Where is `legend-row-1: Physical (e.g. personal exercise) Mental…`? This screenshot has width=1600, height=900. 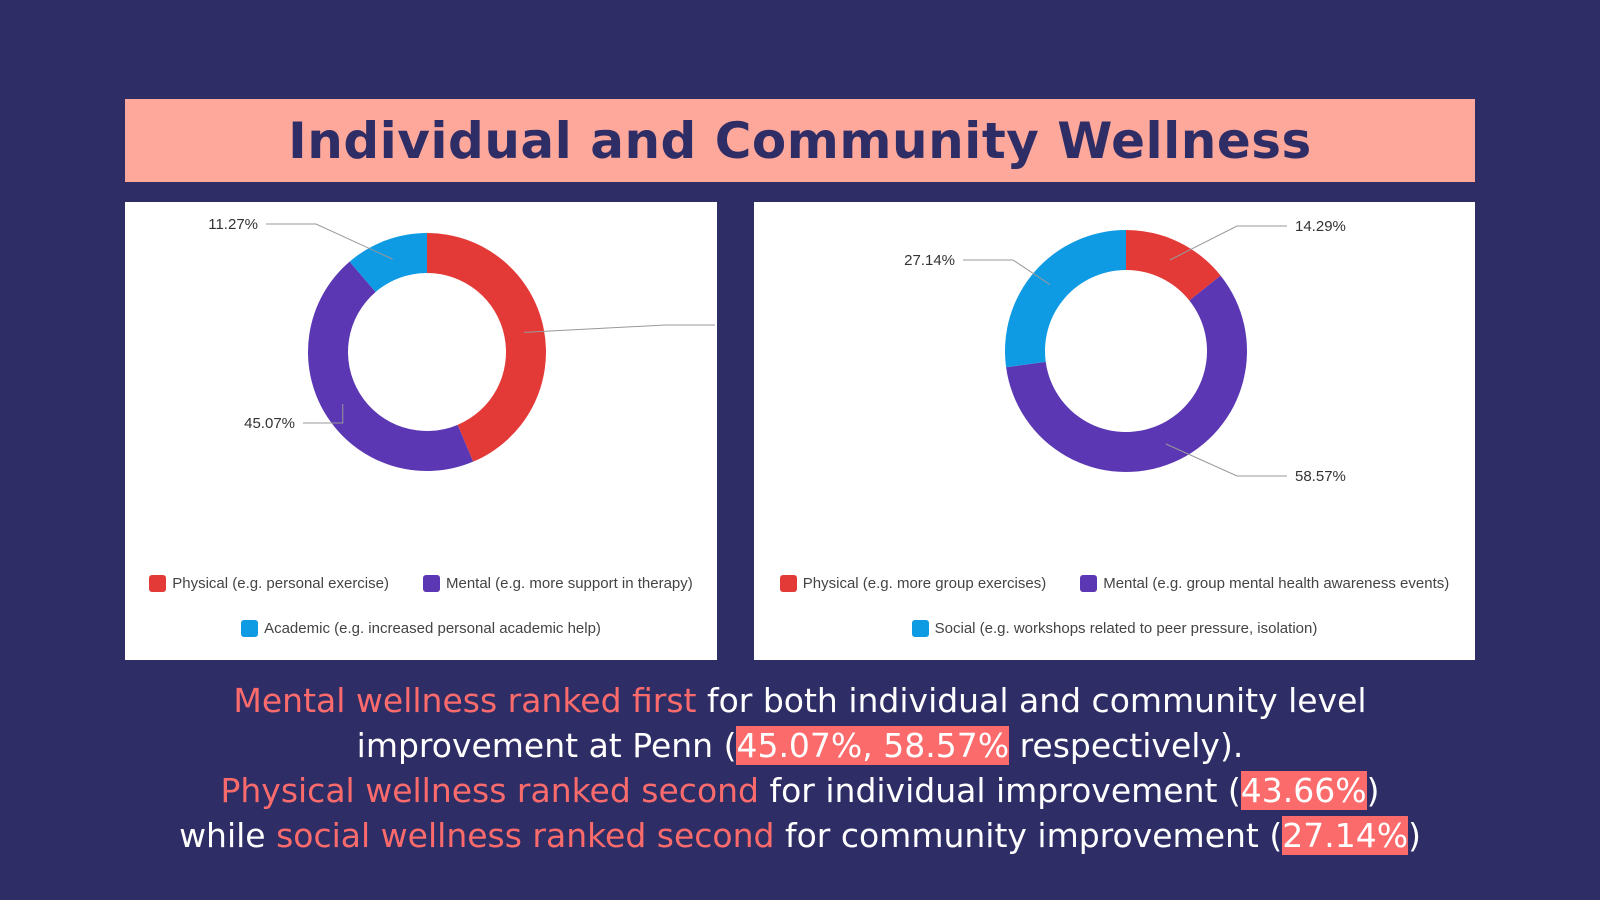 legend-row-1: Physical (e.g. personal exercise) Mental… is located at coordinates (421, 583).